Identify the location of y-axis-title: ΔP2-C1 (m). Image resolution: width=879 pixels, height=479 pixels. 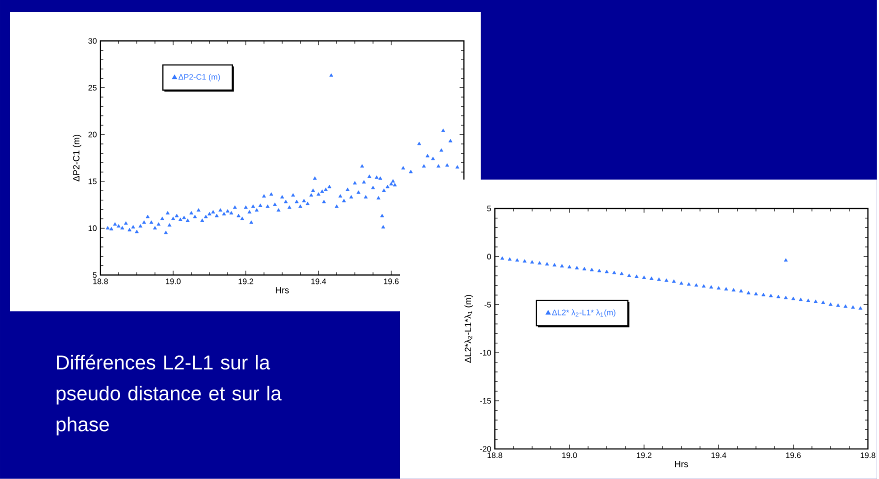
(77, 158).